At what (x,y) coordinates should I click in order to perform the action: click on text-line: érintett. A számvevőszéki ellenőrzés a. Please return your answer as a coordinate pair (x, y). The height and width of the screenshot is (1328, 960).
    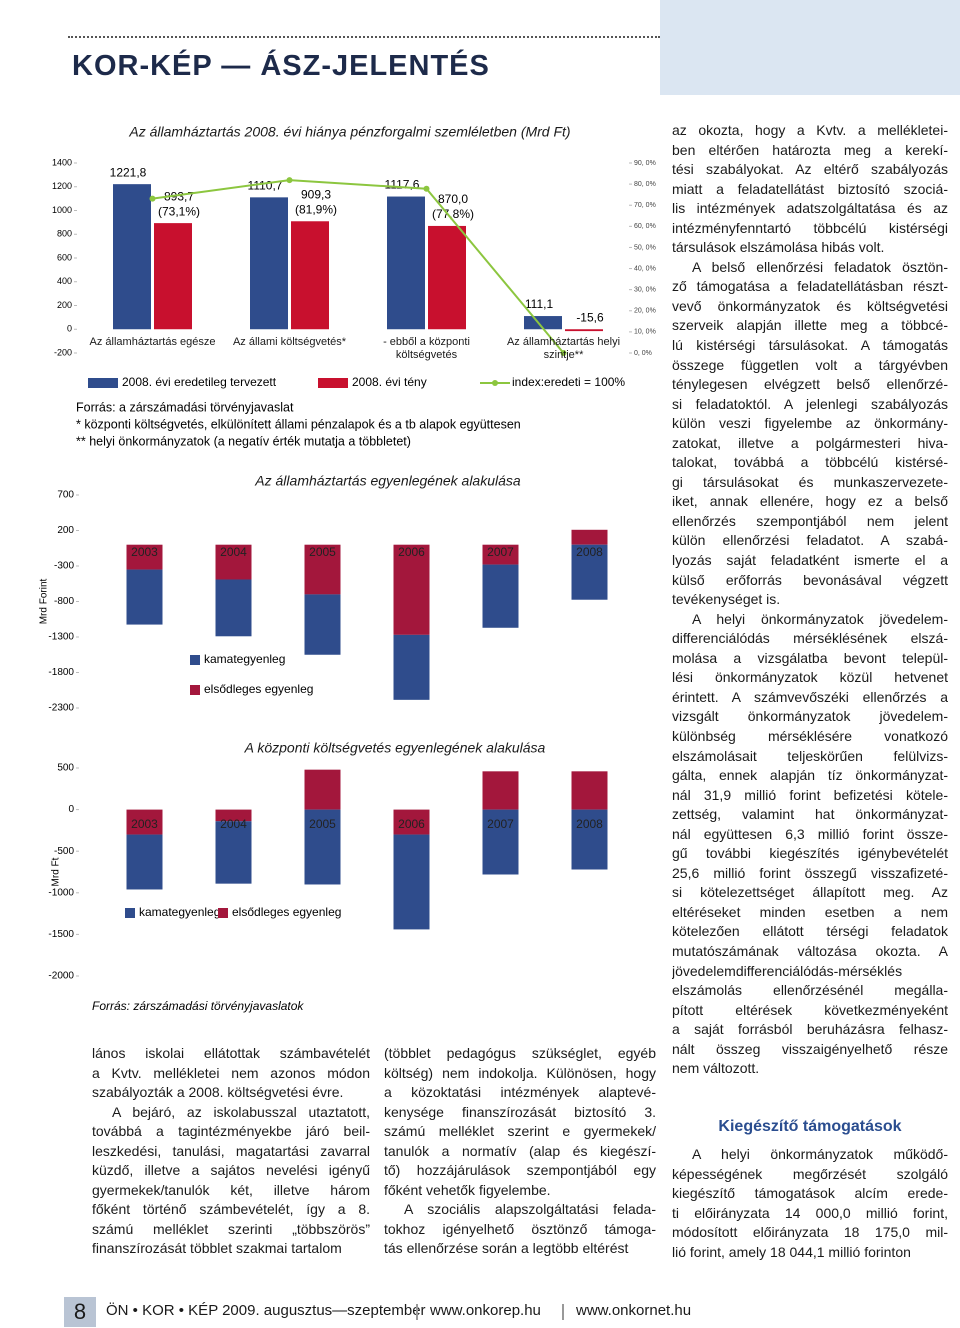
    Looking at the image, I should click on (810, 696).